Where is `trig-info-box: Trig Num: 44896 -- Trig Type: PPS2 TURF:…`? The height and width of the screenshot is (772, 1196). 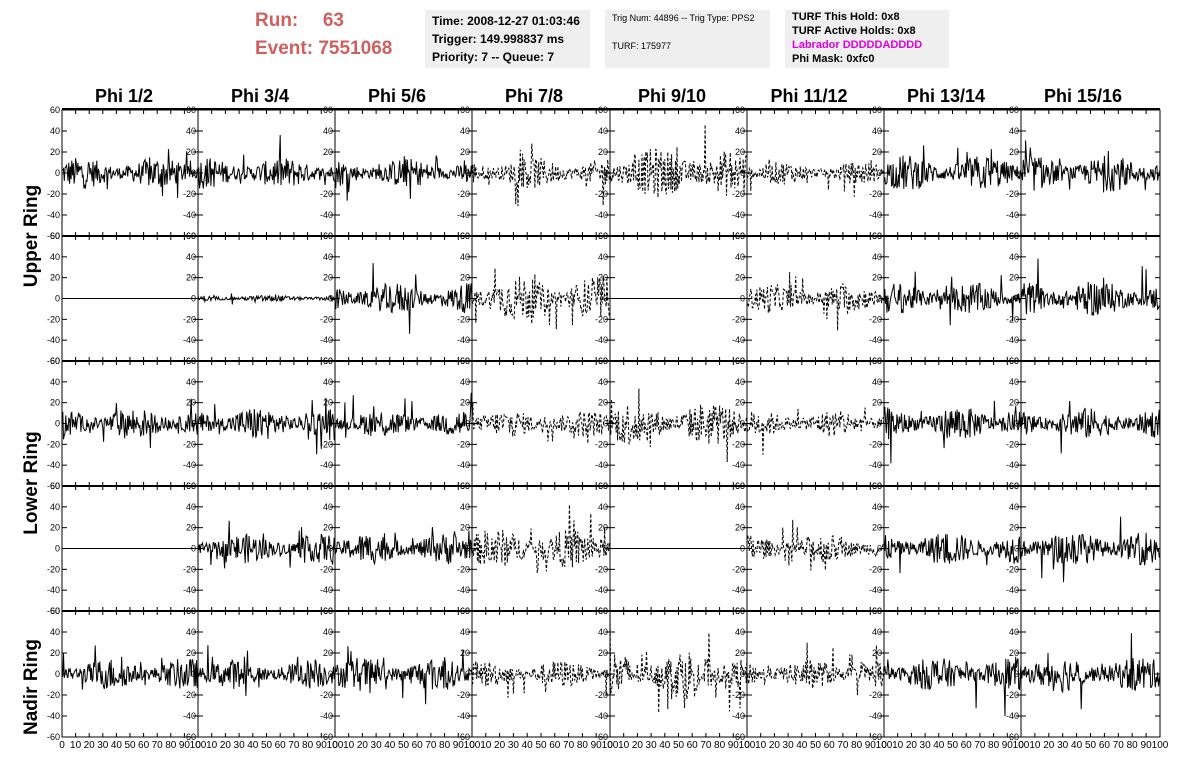
trig-info-box: Trig Num: 44896 -- Trig Type: PPS2 TURF:… is located at coordinates (687, 39).